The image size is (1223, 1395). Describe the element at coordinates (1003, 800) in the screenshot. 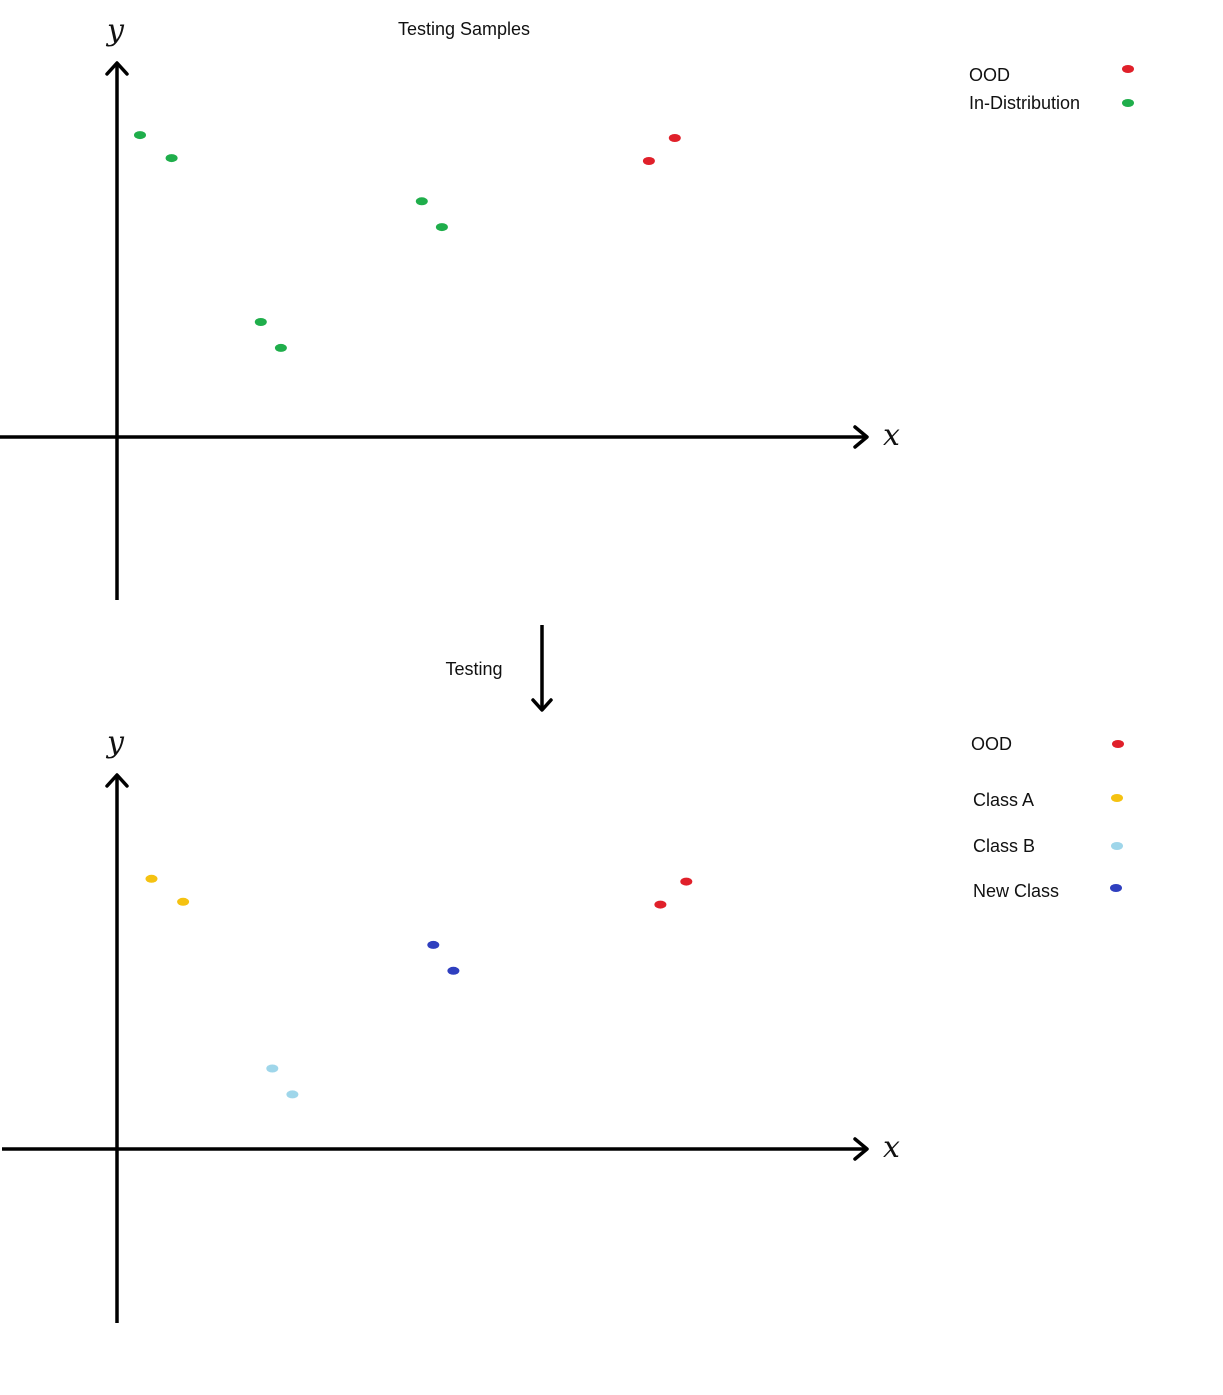

I see `bottom-legend-label-class-a: Class A` at that location.